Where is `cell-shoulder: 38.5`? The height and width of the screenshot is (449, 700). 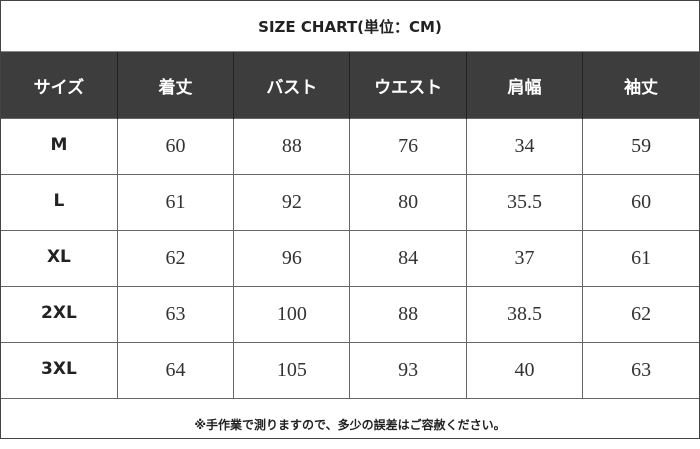
cell-shoulder: 38.5 is located at coordinates (524, 314).